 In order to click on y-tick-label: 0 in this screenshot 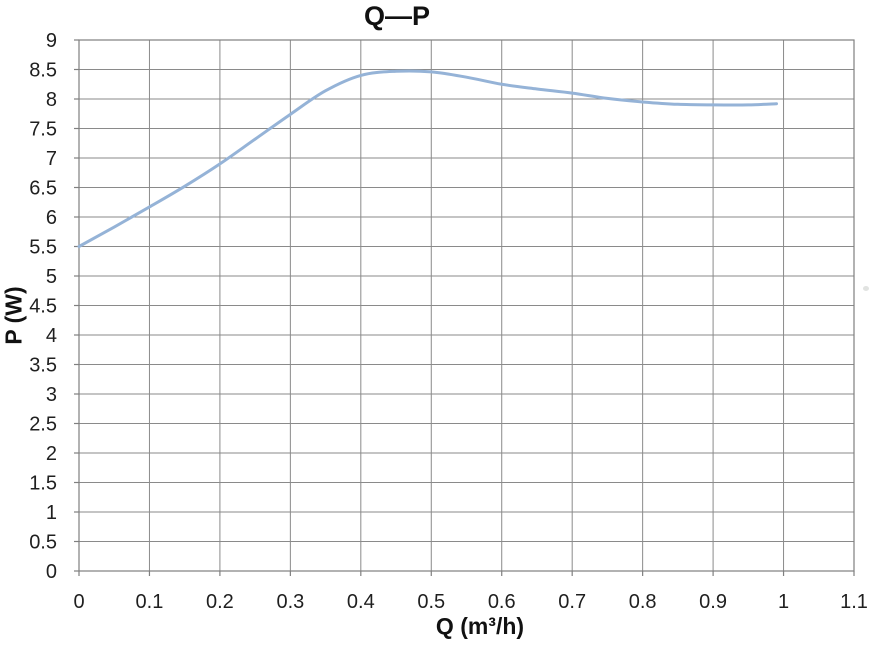, I will do `click(51, 572)`.